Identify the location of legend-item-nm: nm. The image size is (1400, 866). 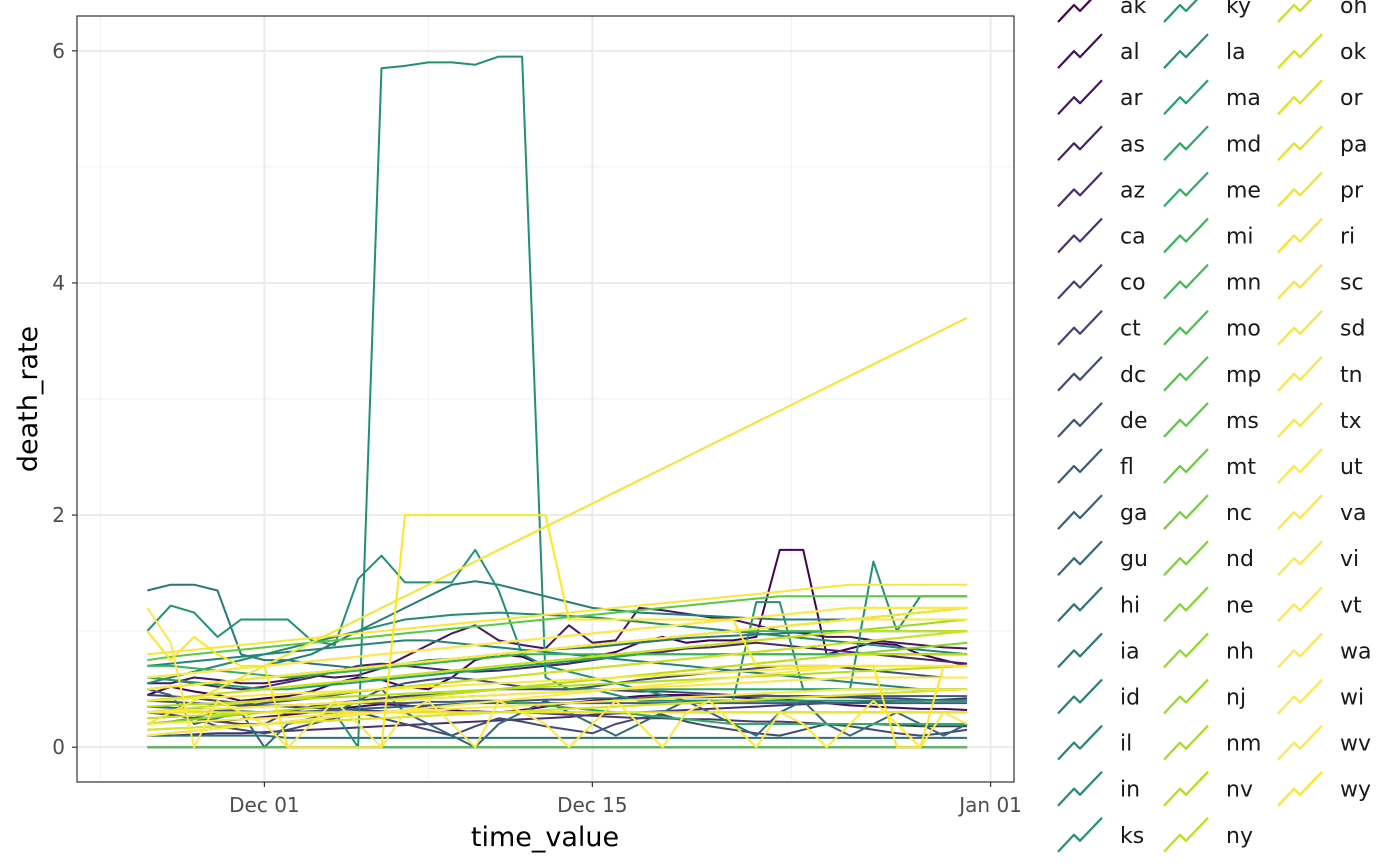
(1212, 742).